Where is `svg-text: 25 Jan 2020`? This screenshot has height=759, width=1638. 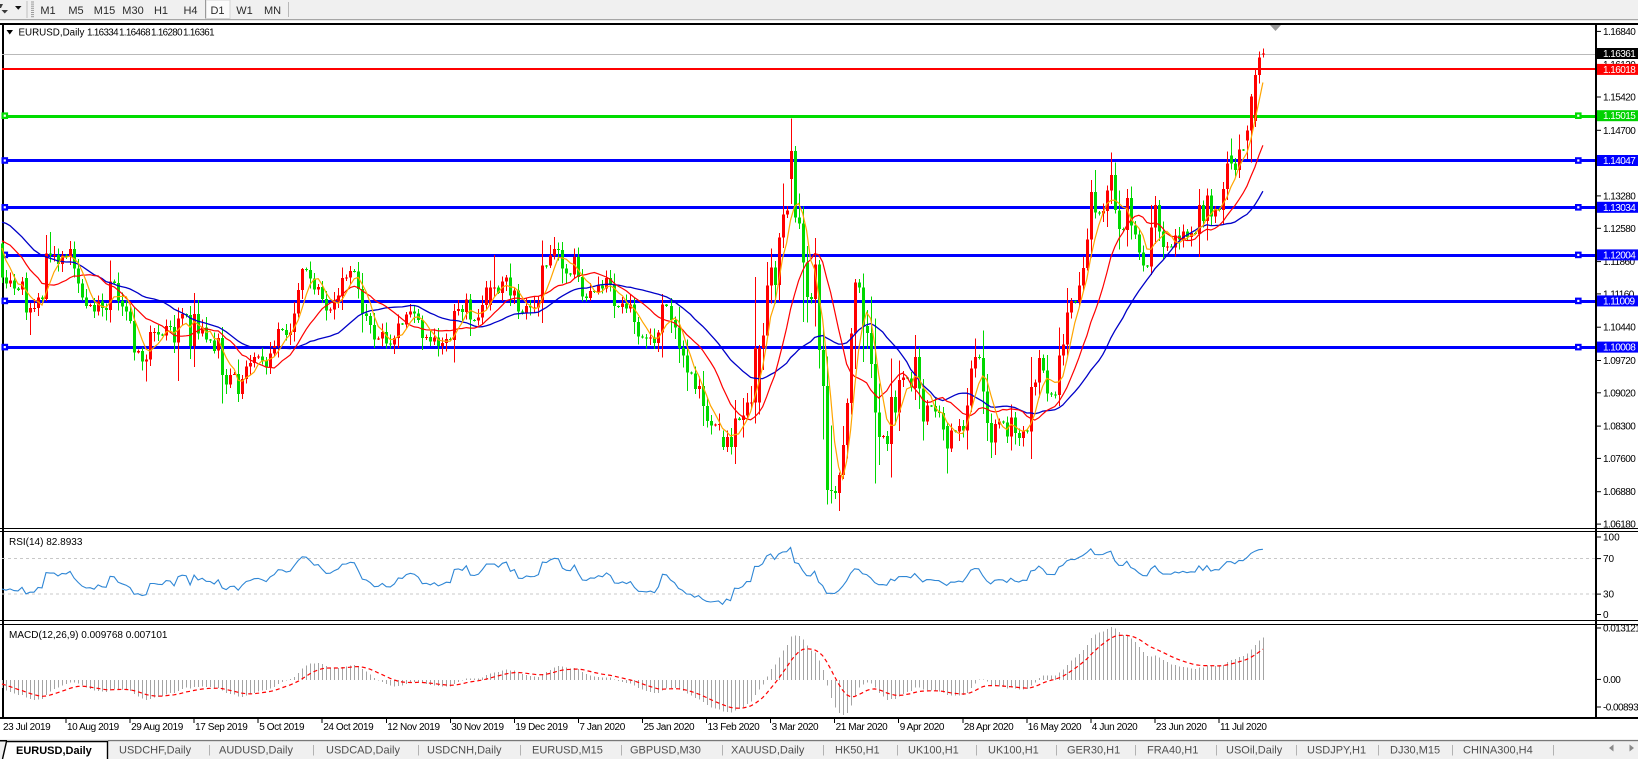 svg-text: 25 Jan 2020 is located at coordinates (669, 727).